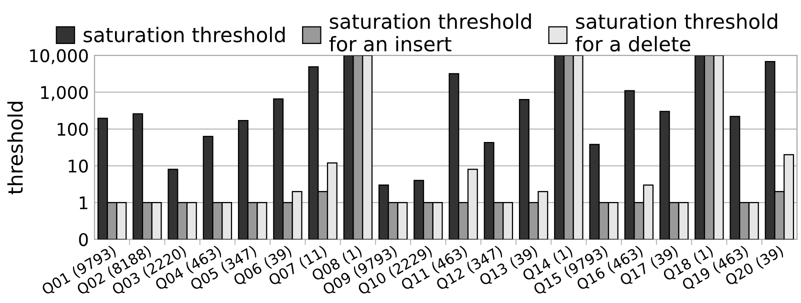  What do you see at coordinates (184, 34) in the screenshot?
I see `legend-label: saturation threshold` at bounding box center [184, 34].